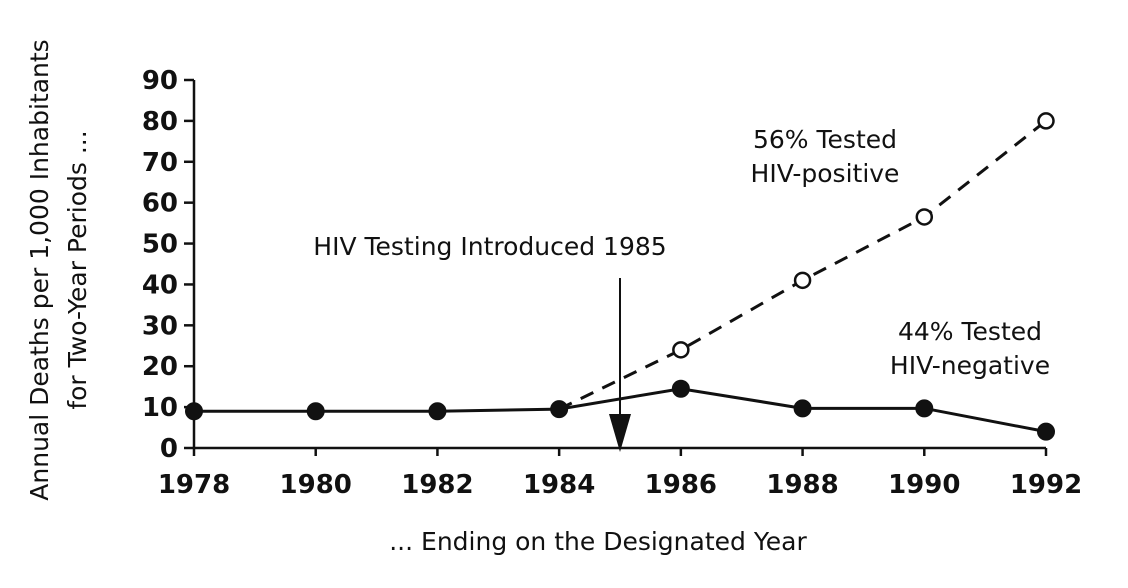 The width and height of the screenshot is (1128, 588). I want to click on x-tick-label: 1980, so click(316, 485).